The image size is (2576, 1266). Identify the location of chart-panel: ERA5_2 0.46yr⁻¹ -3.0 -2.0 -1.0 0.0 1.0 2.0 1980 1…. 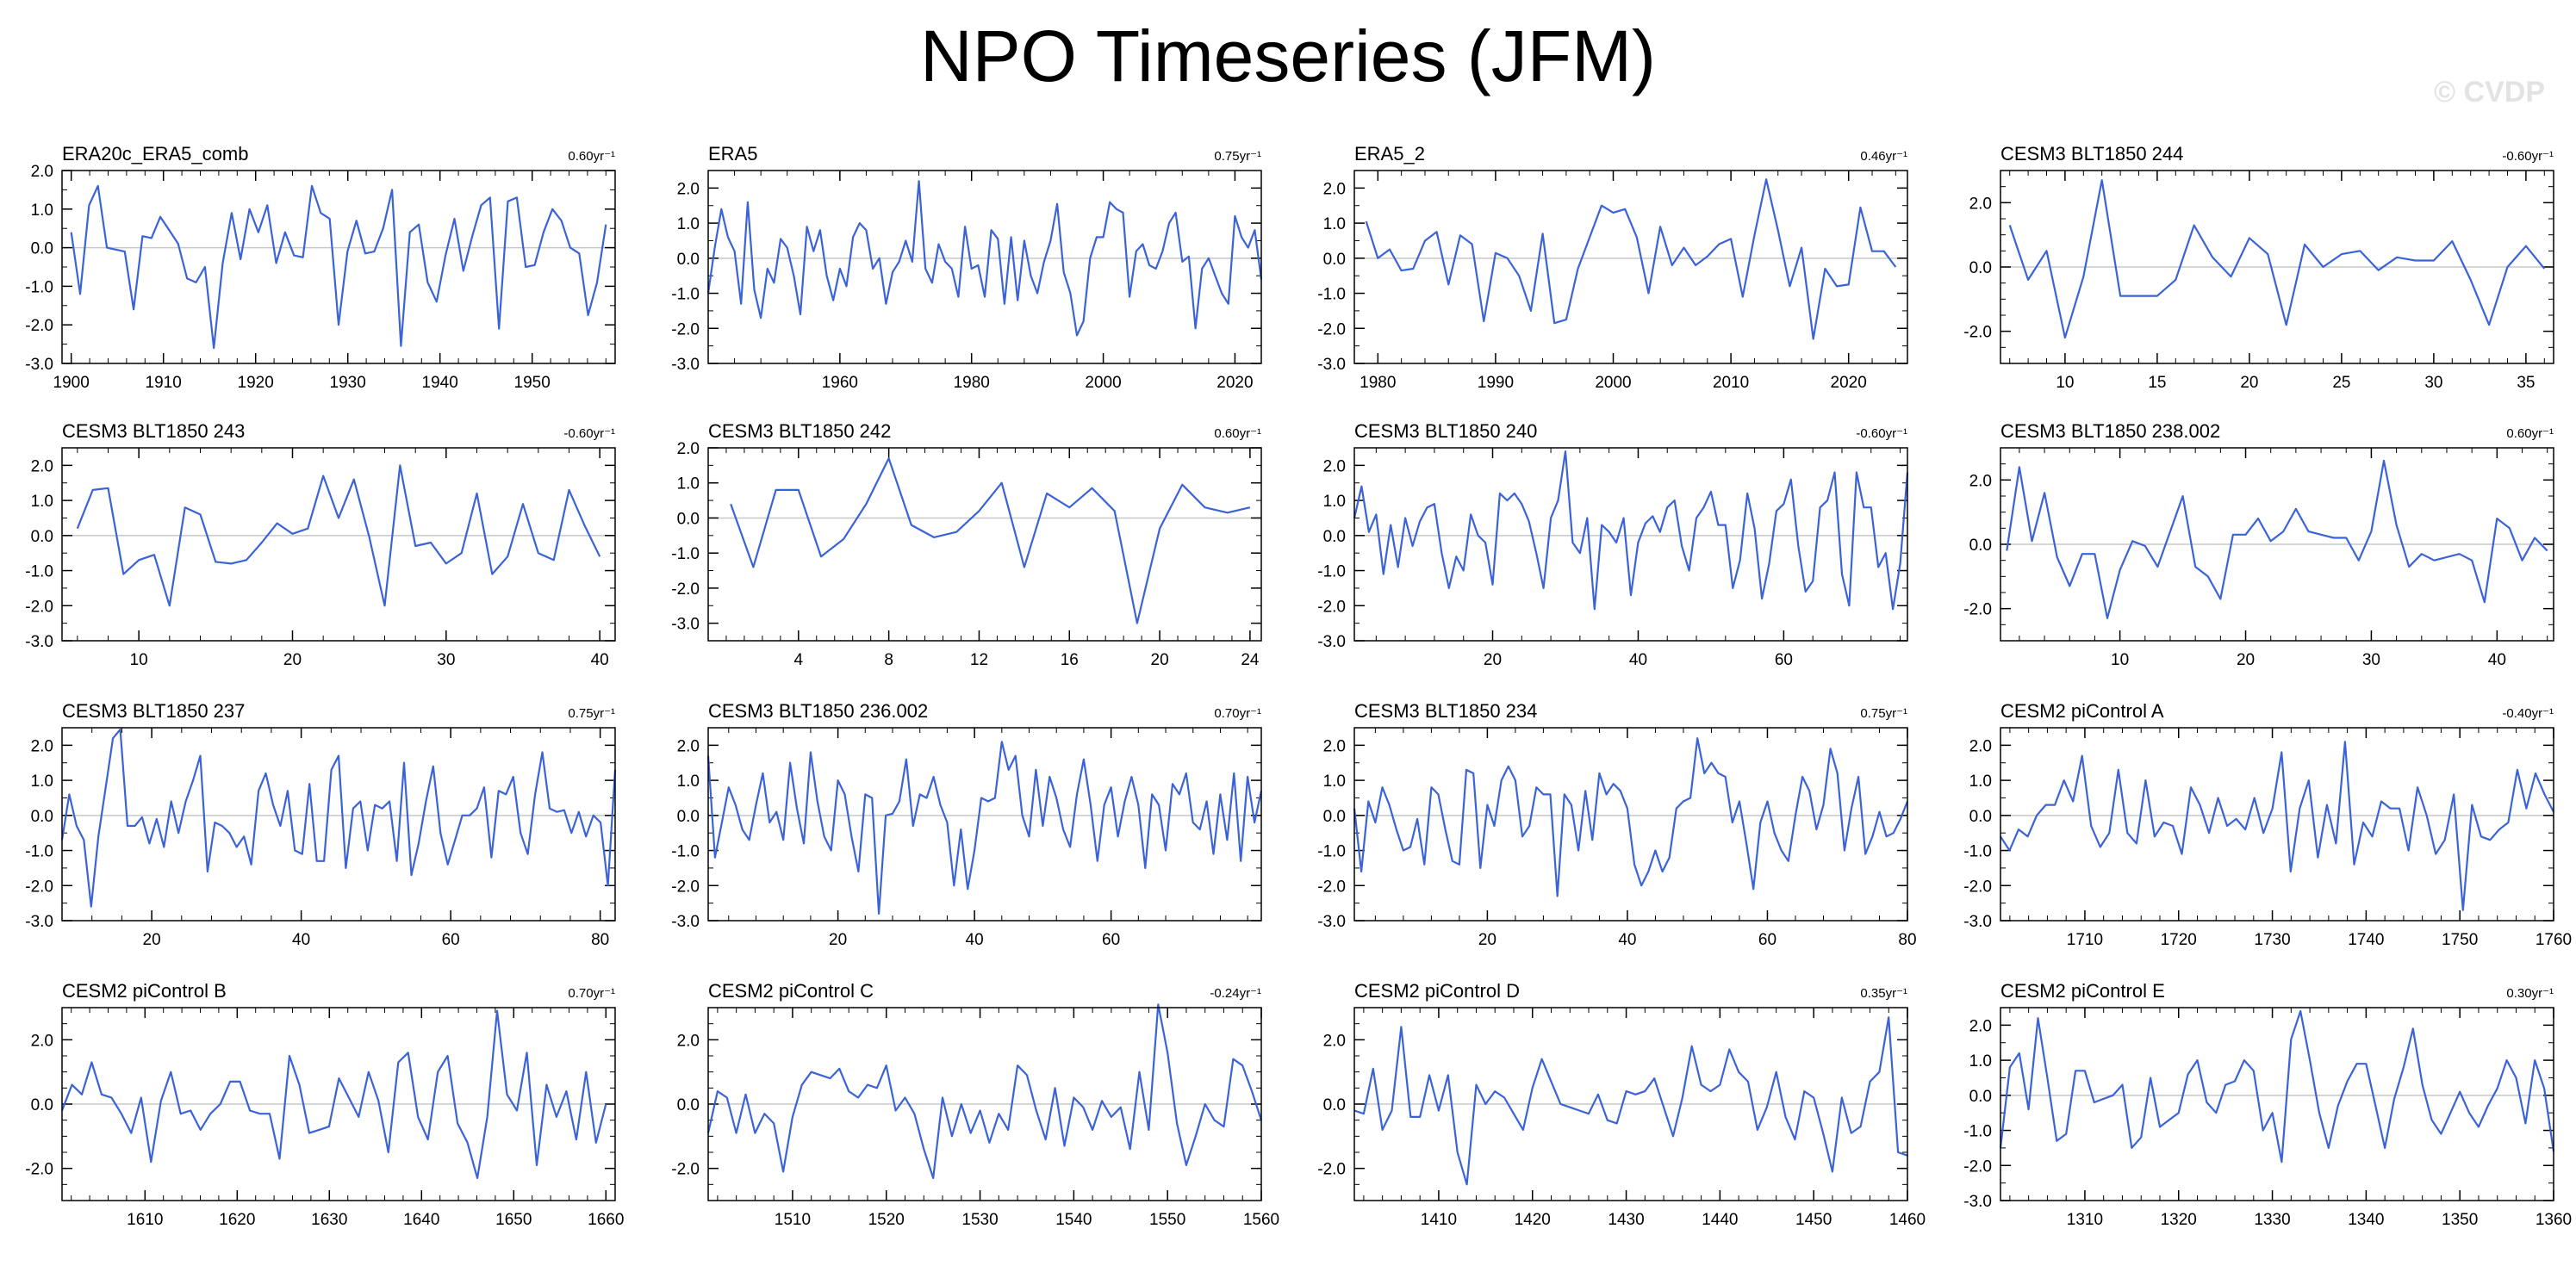
(1613, 267).